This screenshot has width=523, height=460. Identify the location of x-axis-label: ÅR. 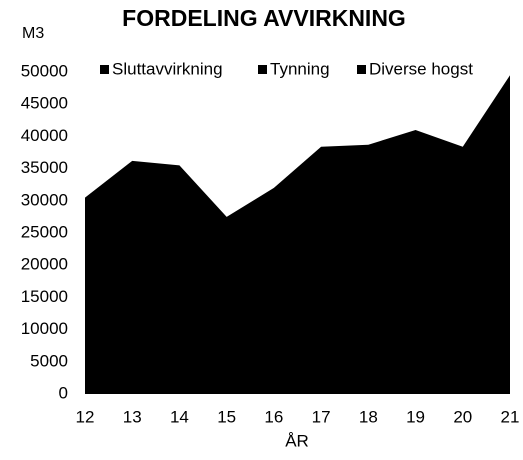
(297, 440).